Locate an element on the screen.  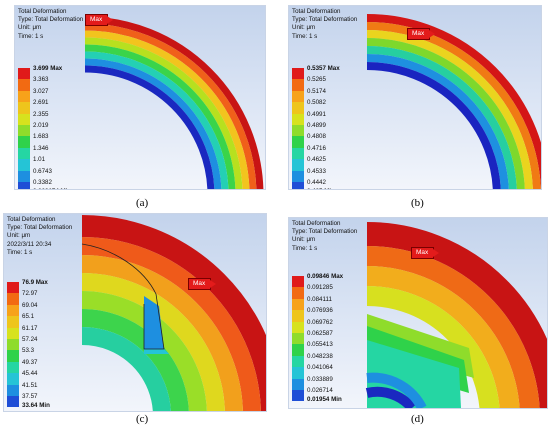
info-header-a: Total Deformation Type is located at coordinates (50, 24).